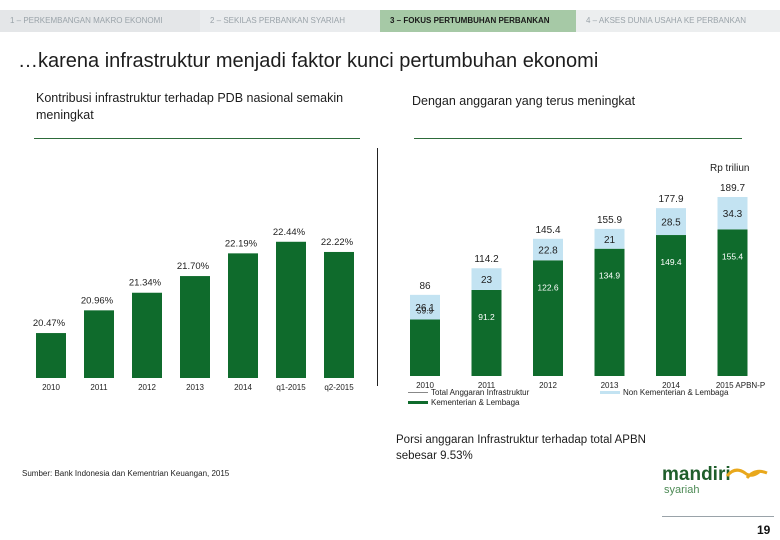 The image size is (780, 540). Describe the element at coordinates (732, 188) in the screenshot. I see `budget-total-label: 189.7` at that location.